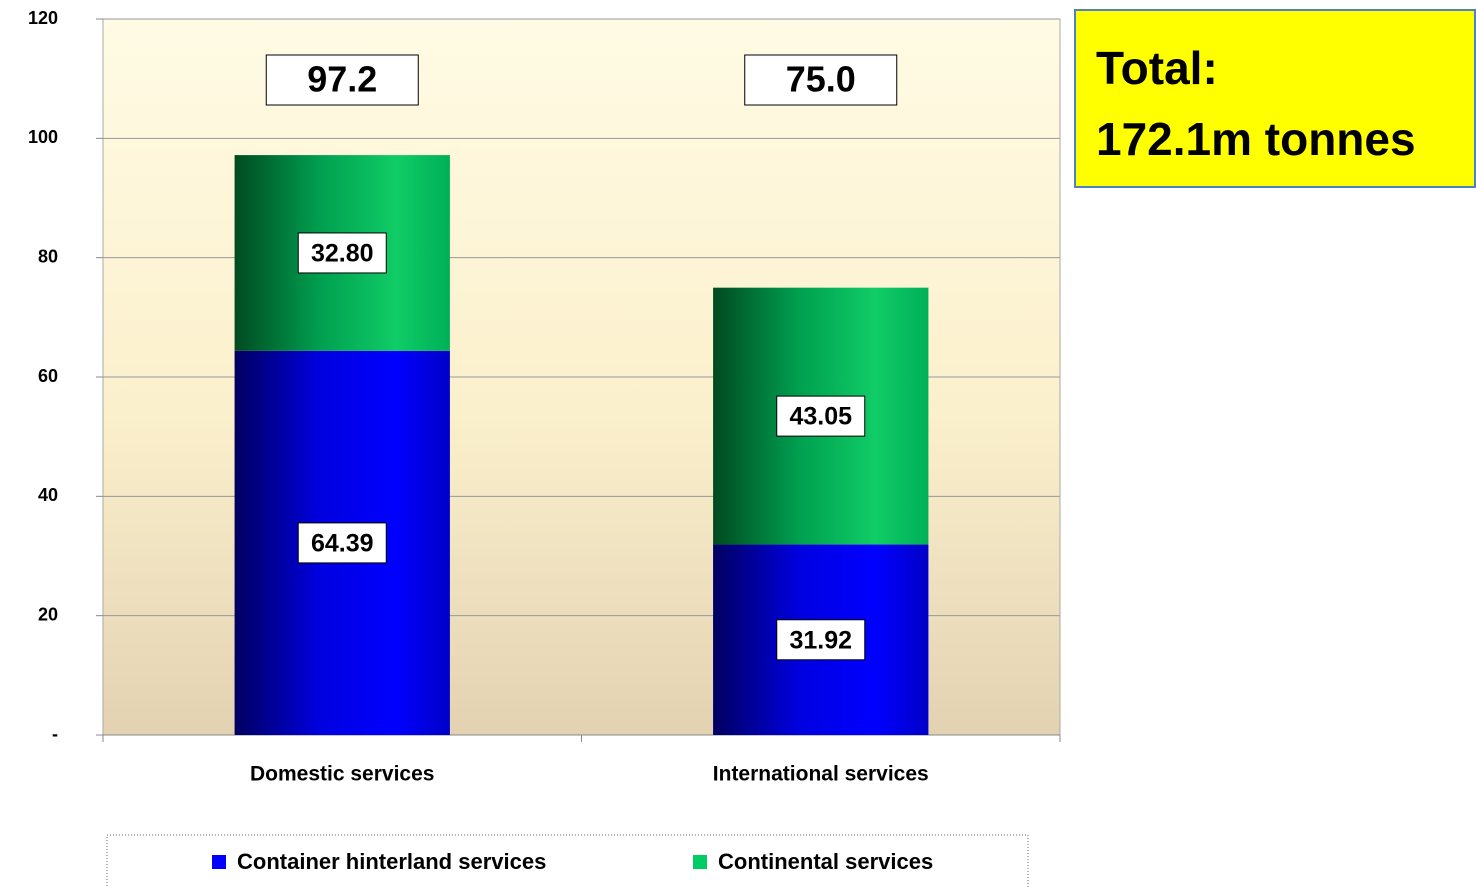 Image resolution: width=1476 pixels, height=887 pixels. I want to click on annotation: 172.1m tonnes, so click(1256, 139).